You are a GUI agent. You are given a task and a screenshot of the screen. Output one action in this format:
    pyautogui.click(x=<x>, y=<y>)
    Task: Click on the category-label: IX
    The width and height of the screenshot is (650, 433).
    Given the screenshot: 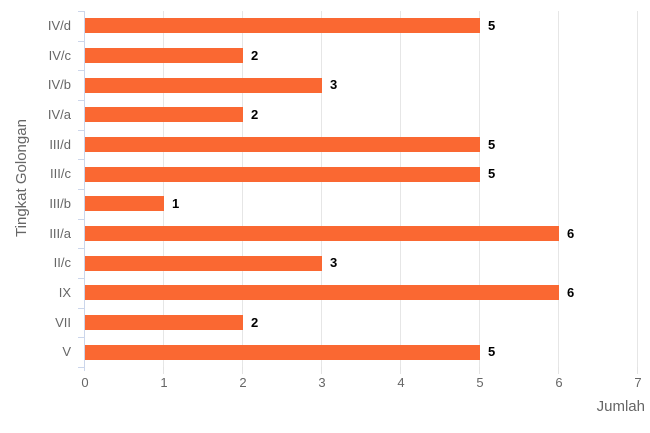 What is the action you would take?
    pyautogui.click(x=64, y=292)
    